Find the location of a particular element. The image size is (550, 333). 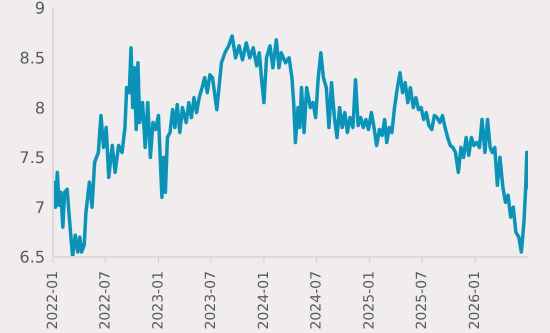

x-tick-label: 2025-01 is located at coordinates (370, 300).